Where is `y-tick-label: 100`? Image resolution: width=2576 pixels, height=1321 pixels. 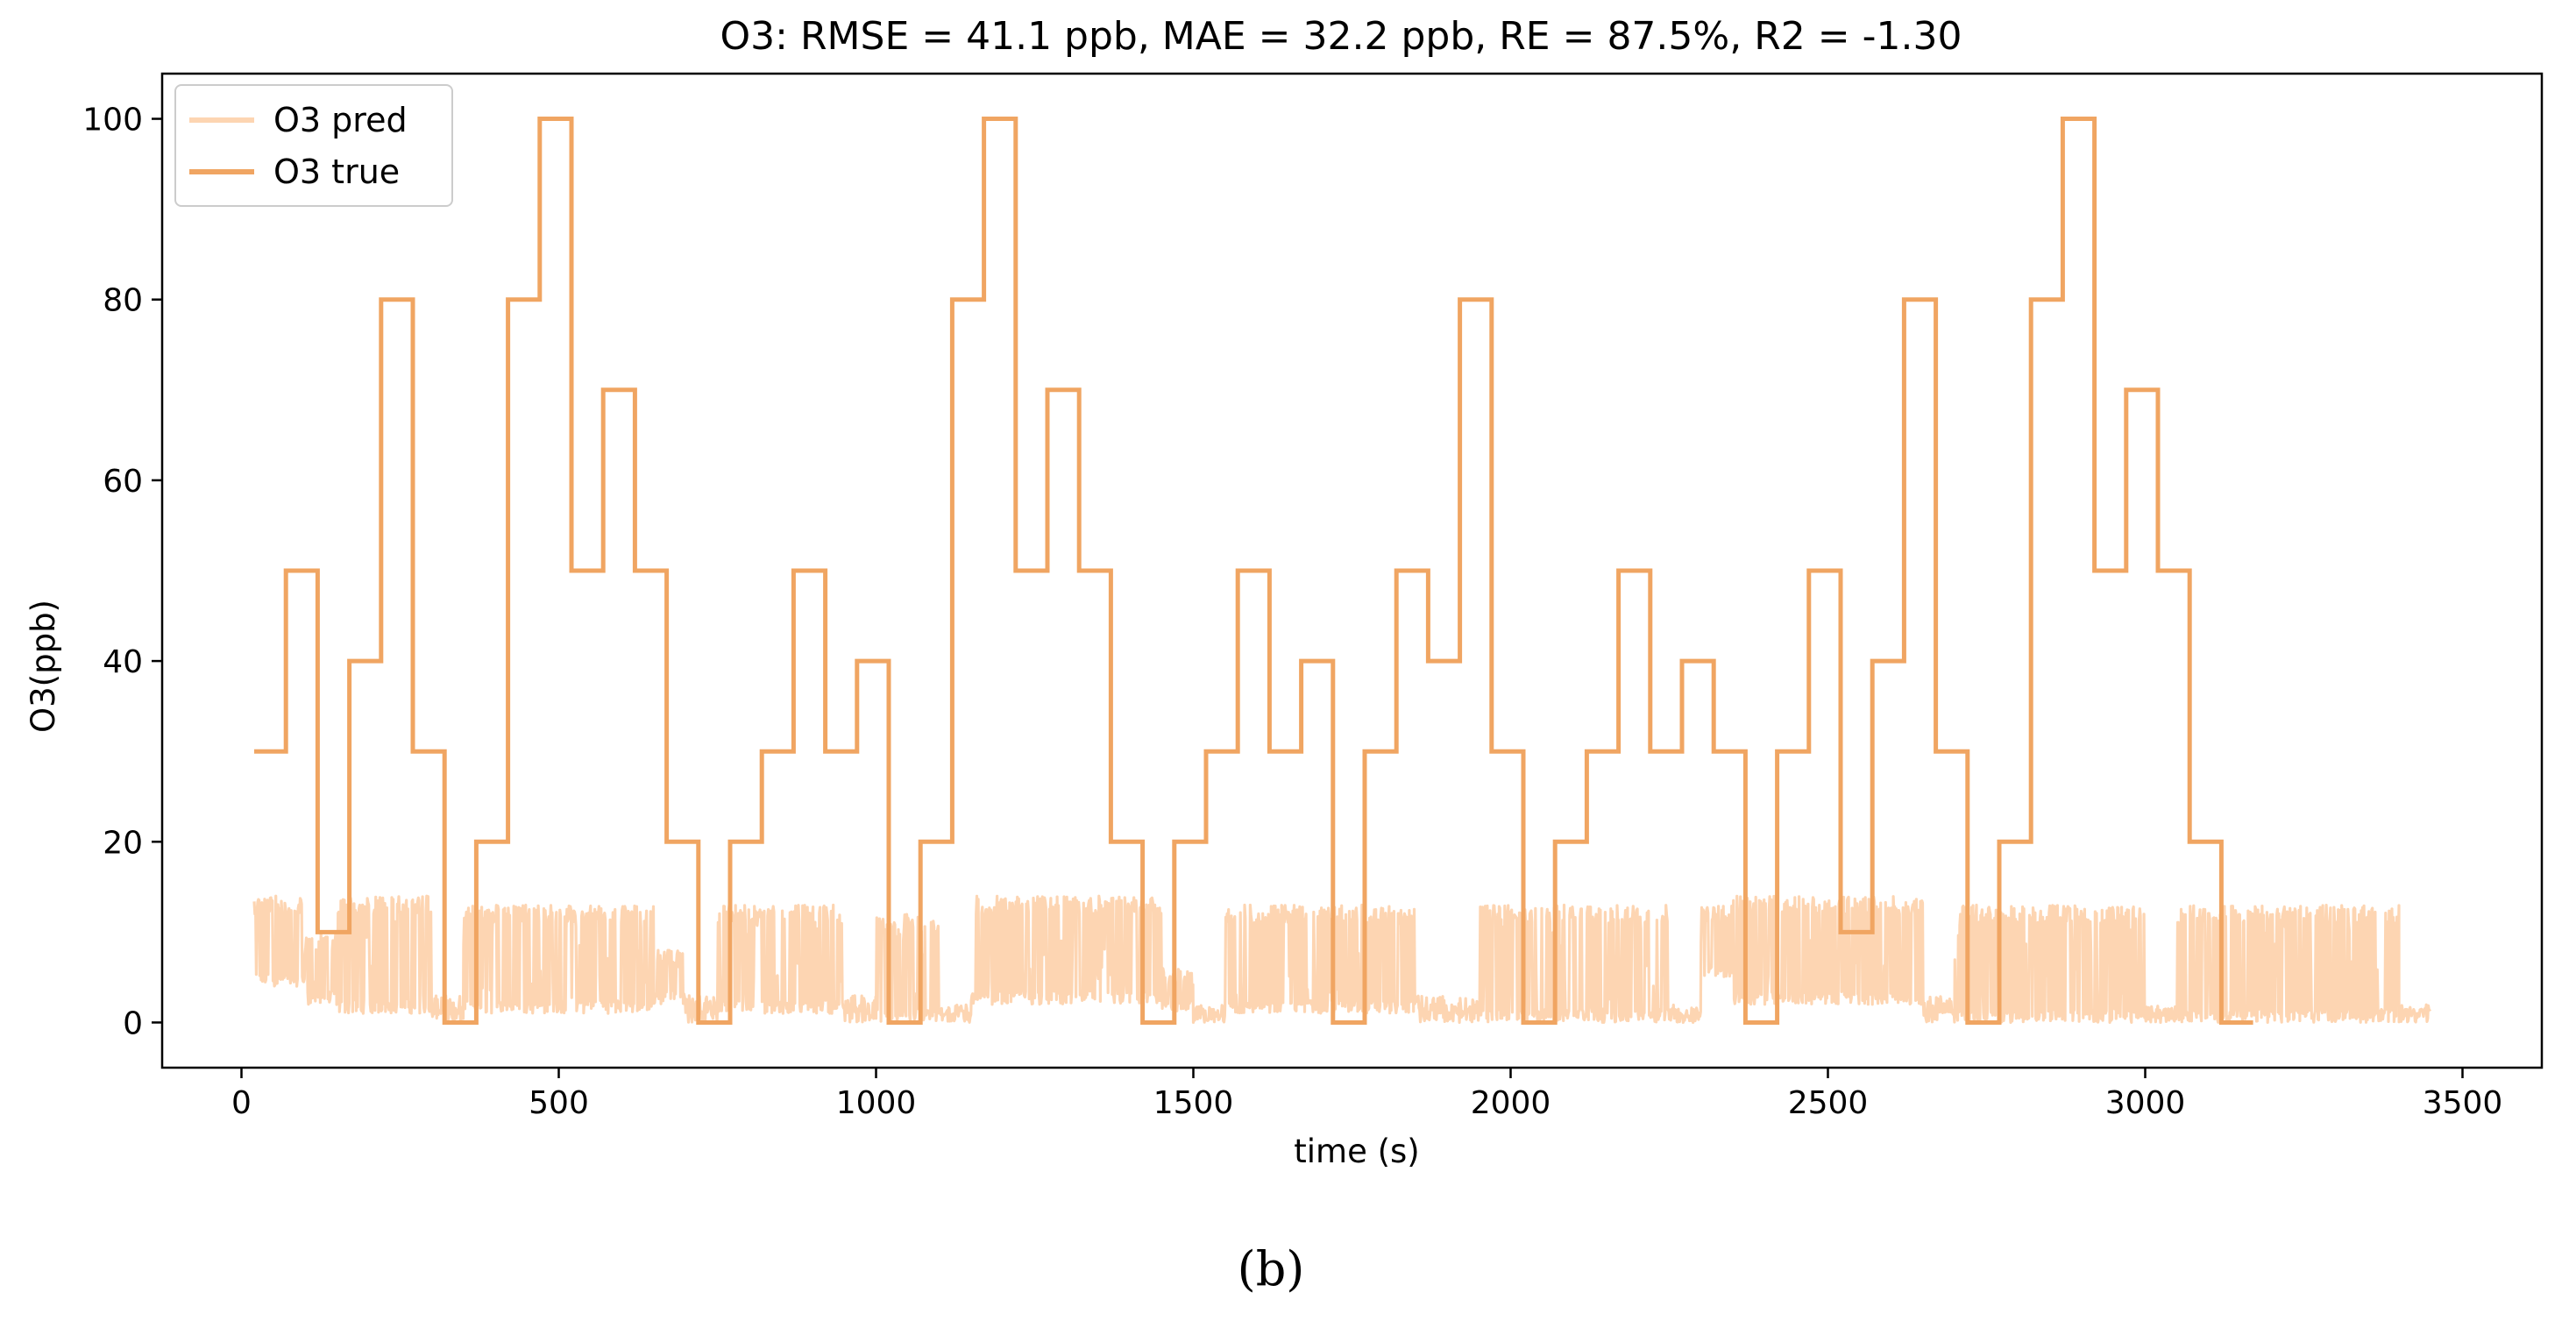 y-tick-label: 100 is located at coordinates (112, 121).